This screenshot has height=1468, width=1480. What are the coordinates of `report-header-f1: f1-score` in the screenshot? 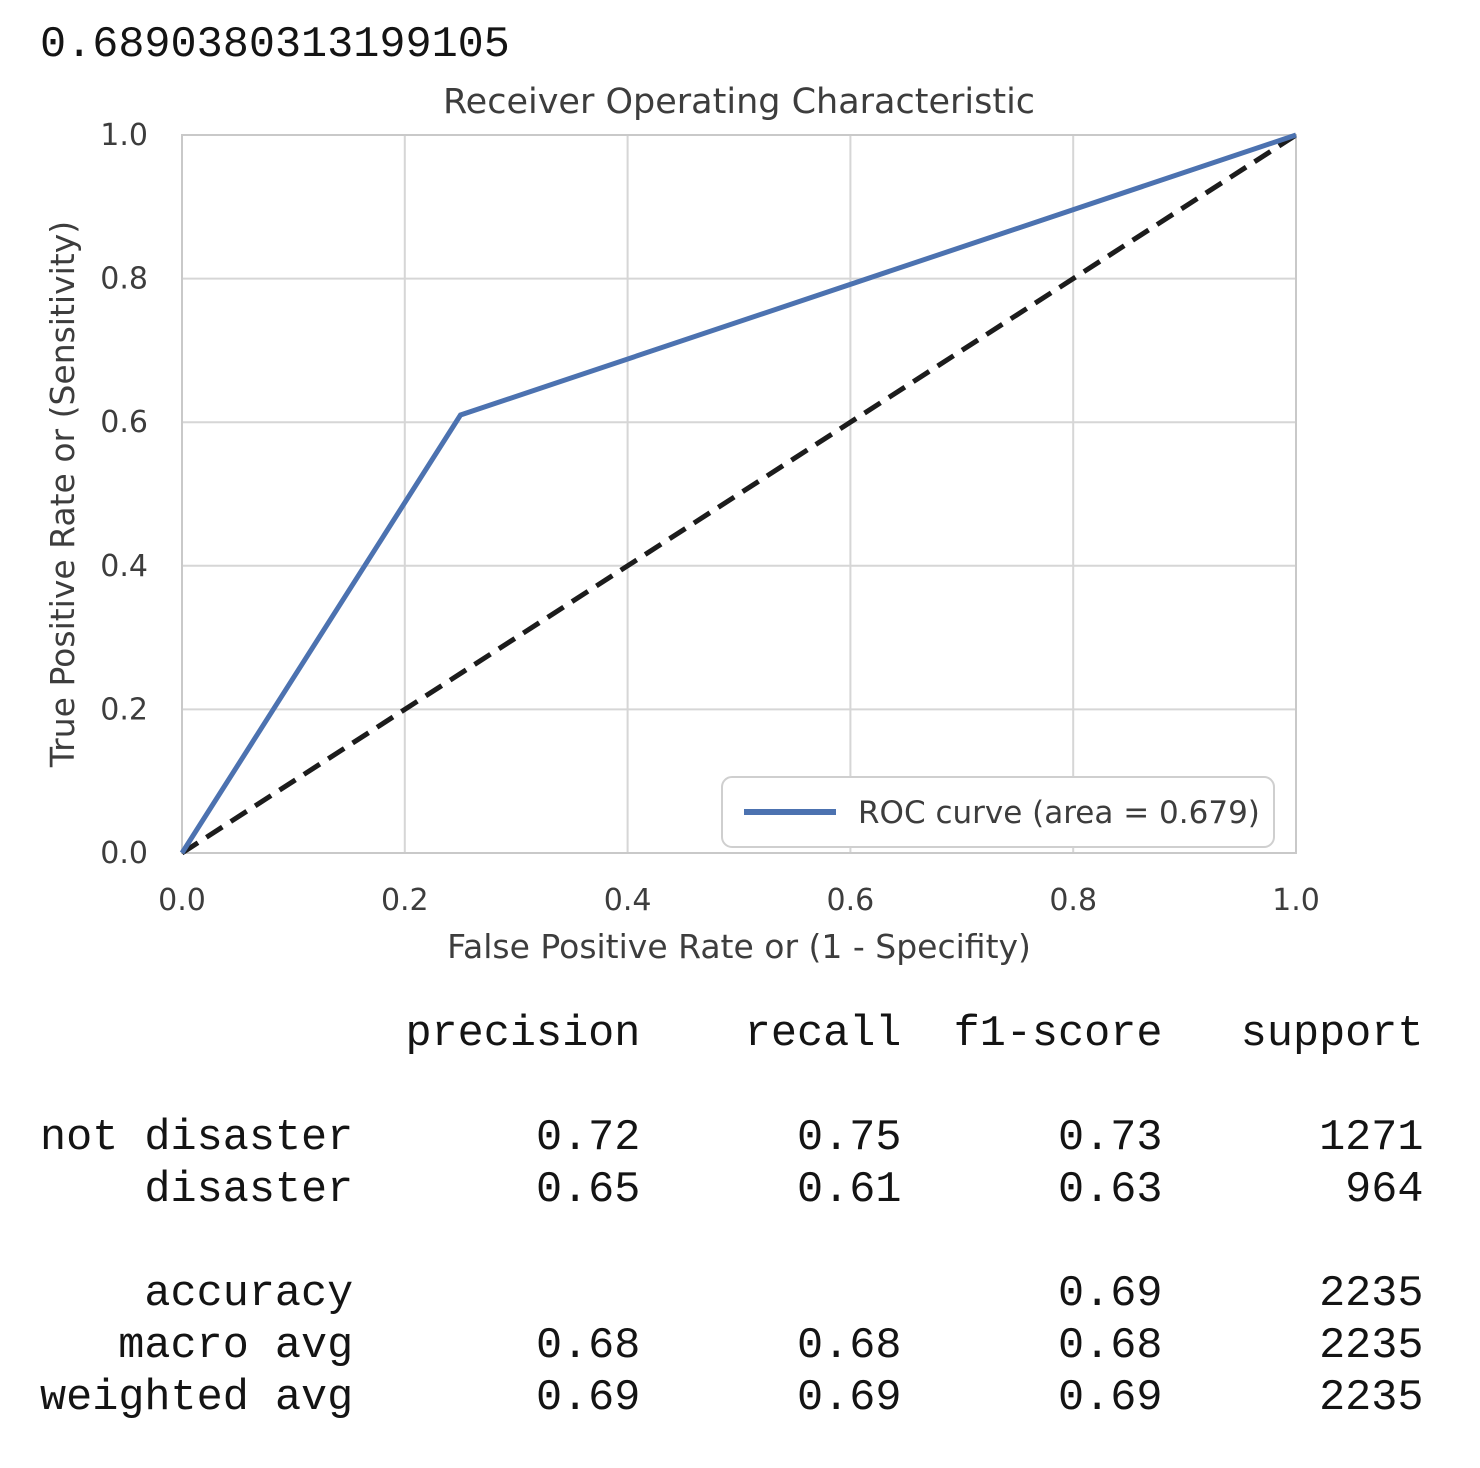 It's located at (1058, 1034).